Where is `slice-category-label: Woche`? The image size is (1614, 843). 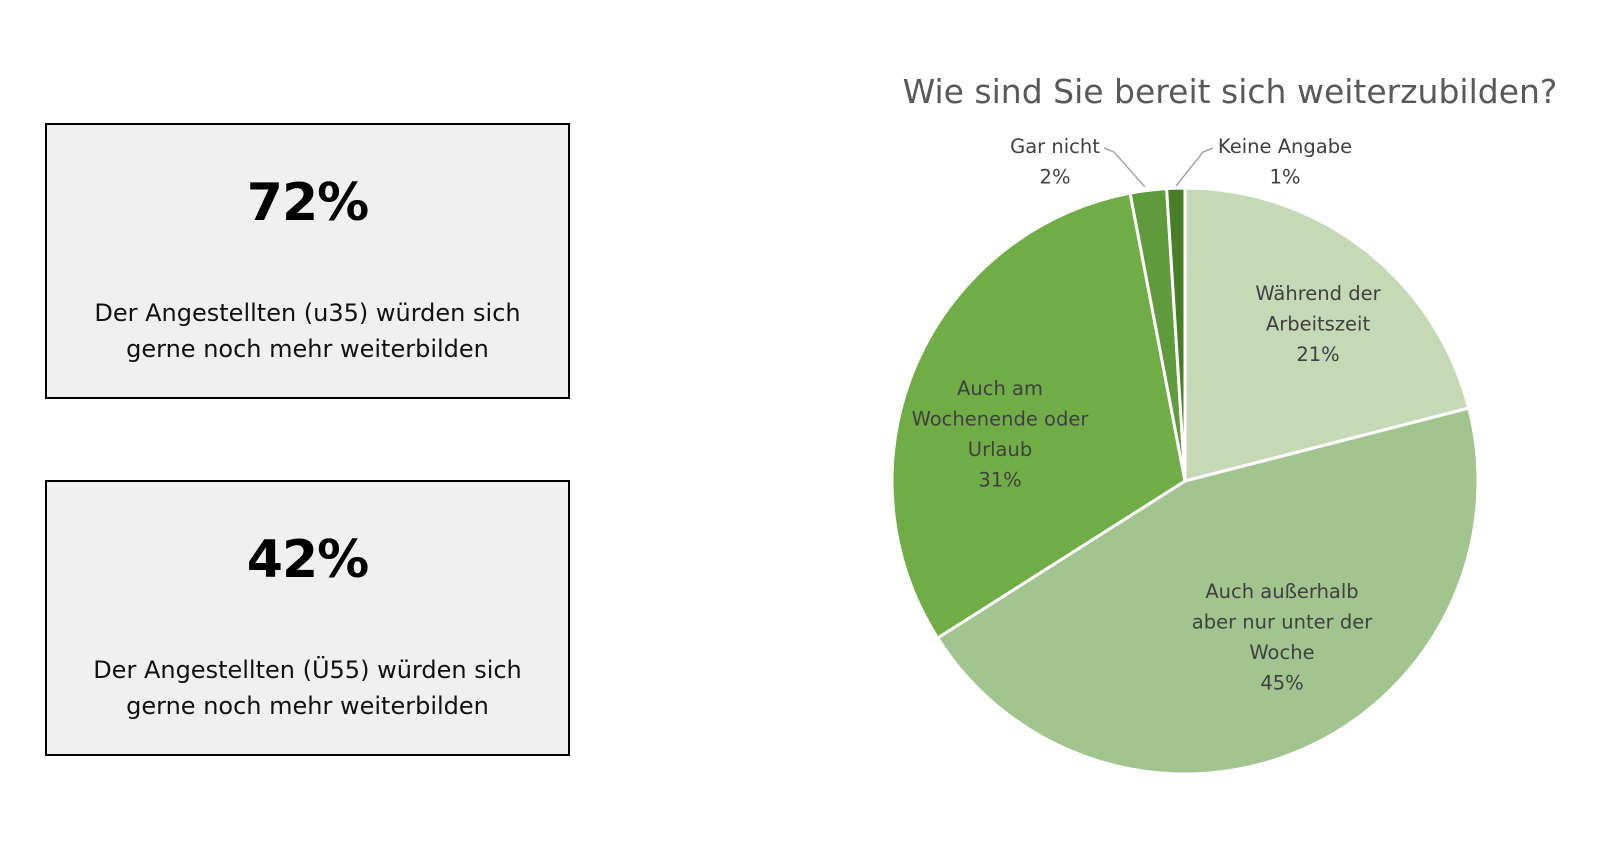 slice-category-label: Woche is located at coordinates (1281, 652).